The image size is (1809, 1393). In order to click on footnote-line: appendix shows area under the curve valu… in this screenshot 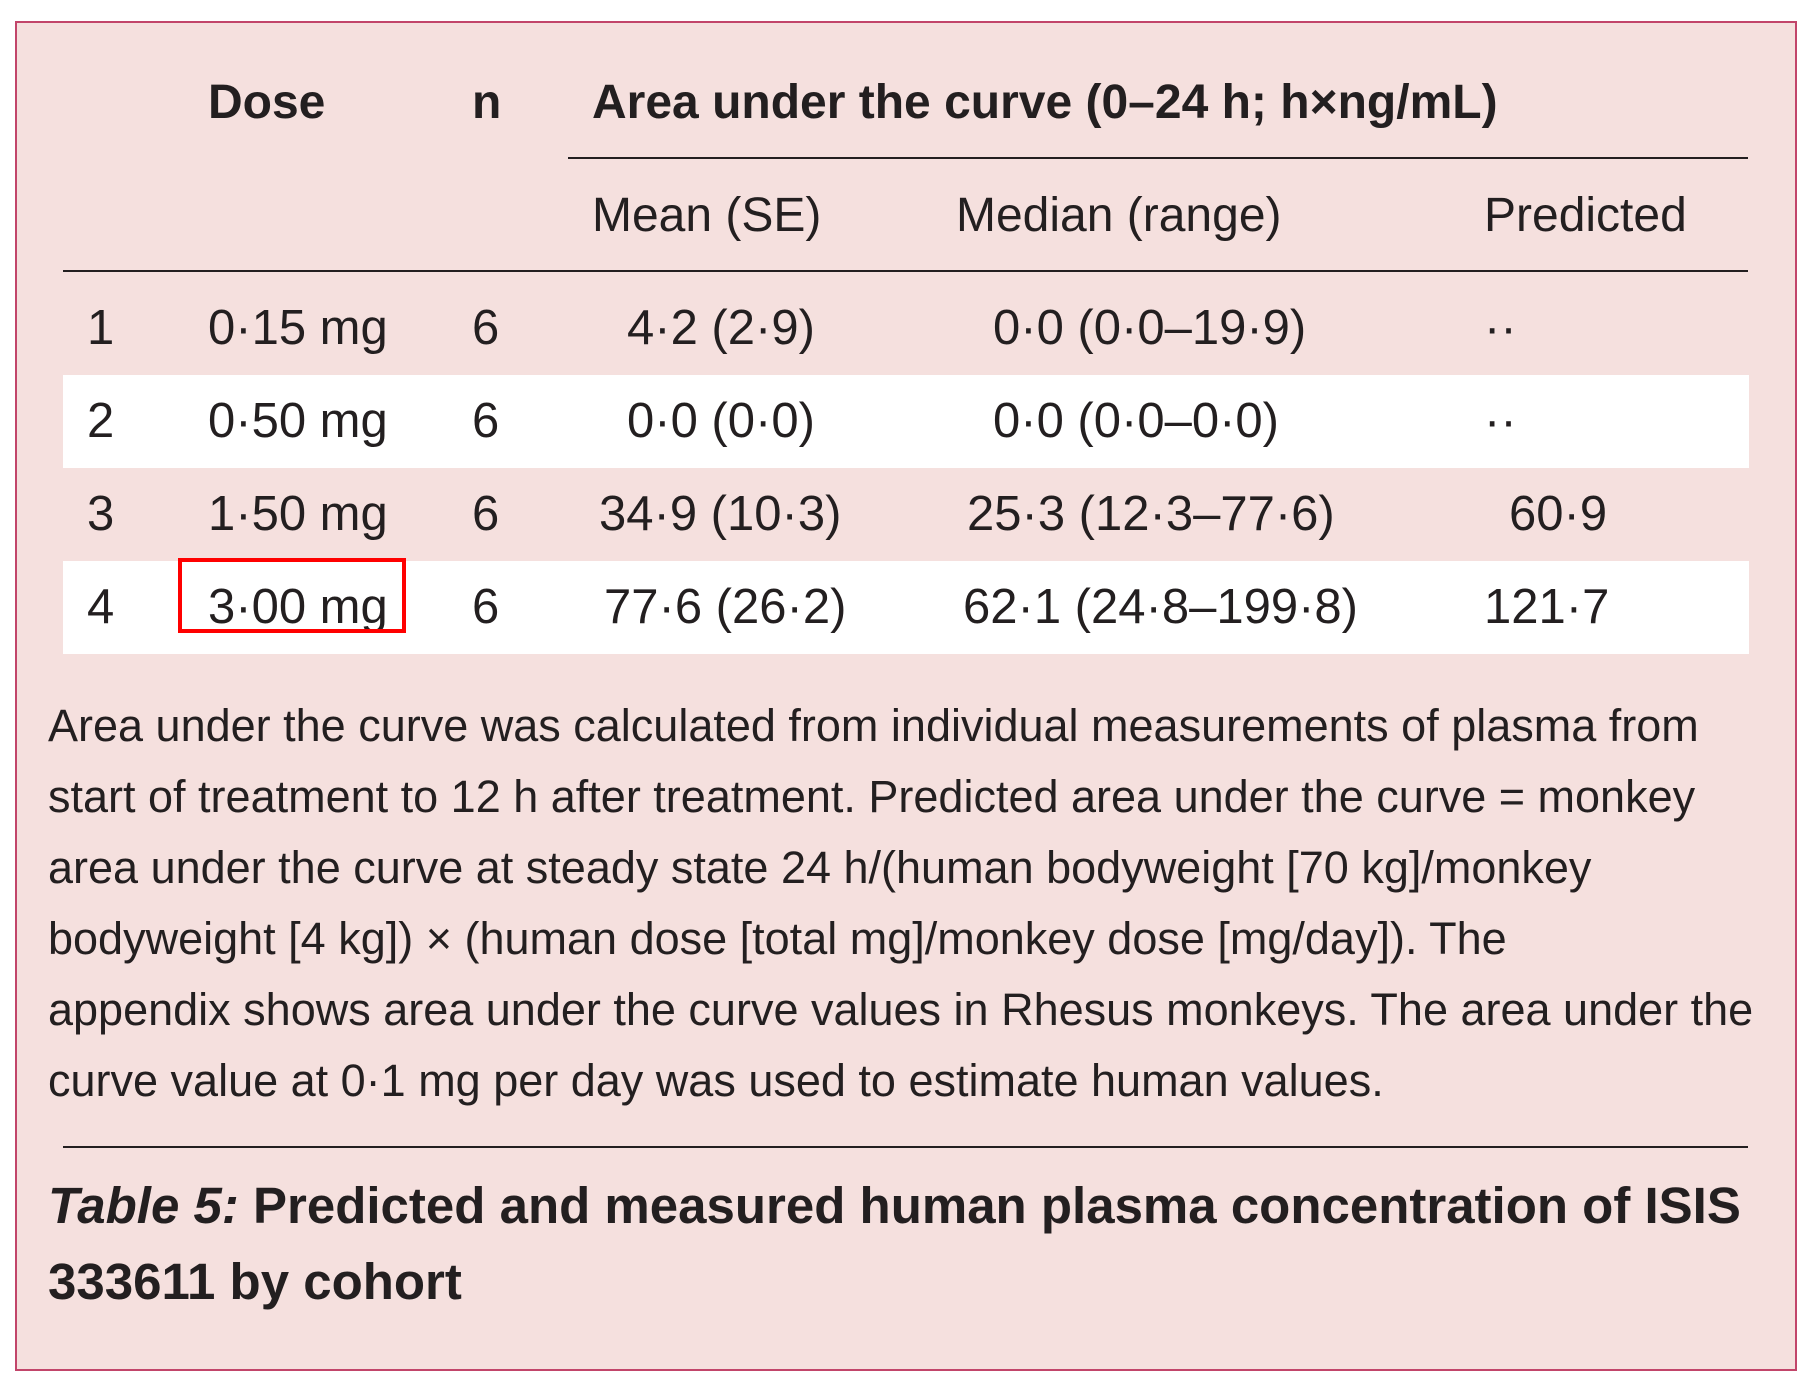, I will do `click(901, 1009)`.